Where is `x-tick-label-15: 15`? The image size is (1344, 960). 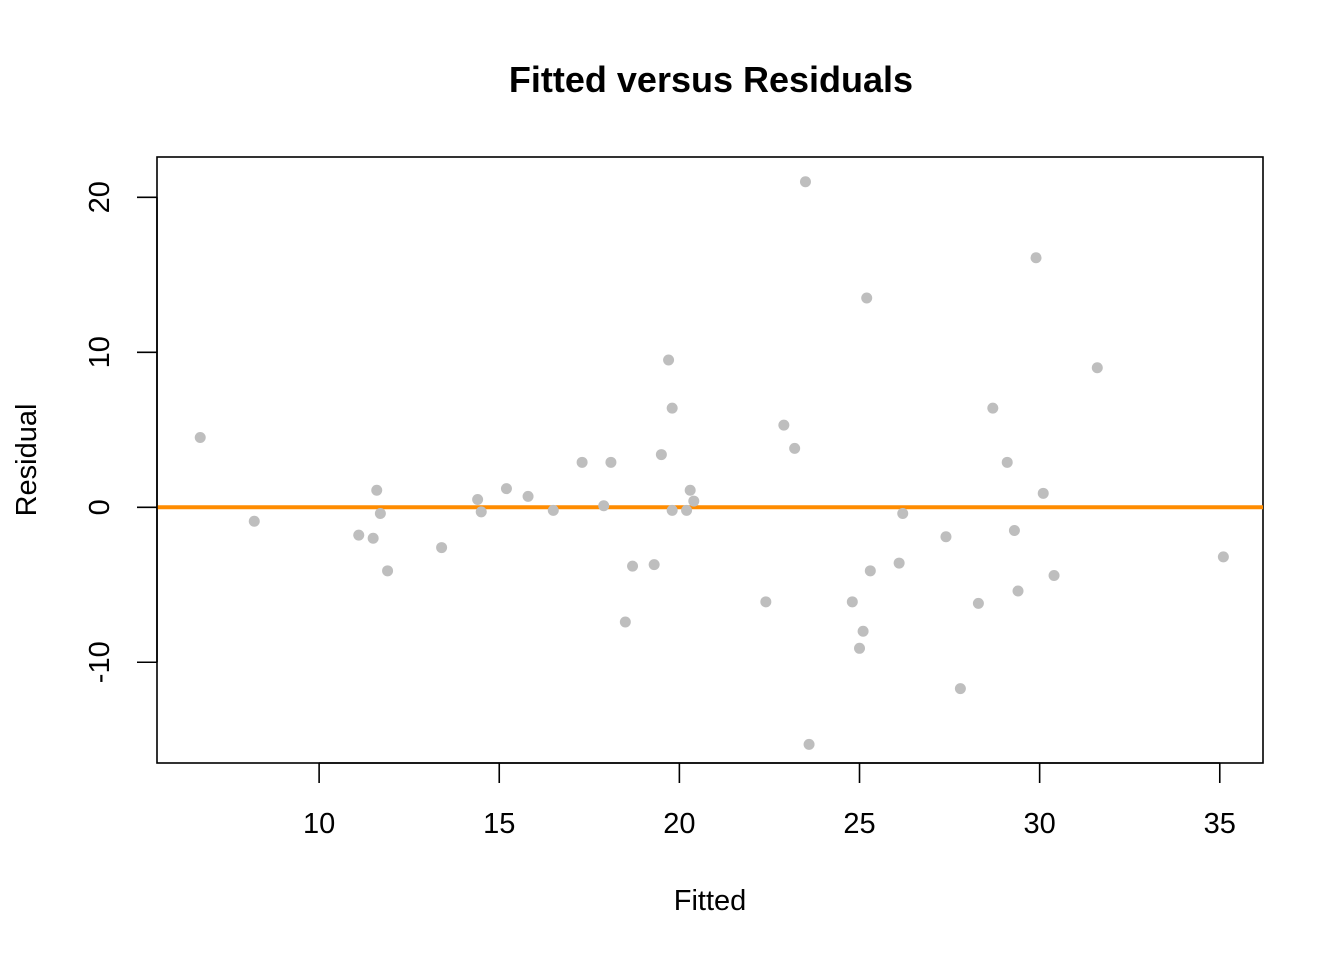 x-tick-label-15: 15 is located at coordinates (499, 824).